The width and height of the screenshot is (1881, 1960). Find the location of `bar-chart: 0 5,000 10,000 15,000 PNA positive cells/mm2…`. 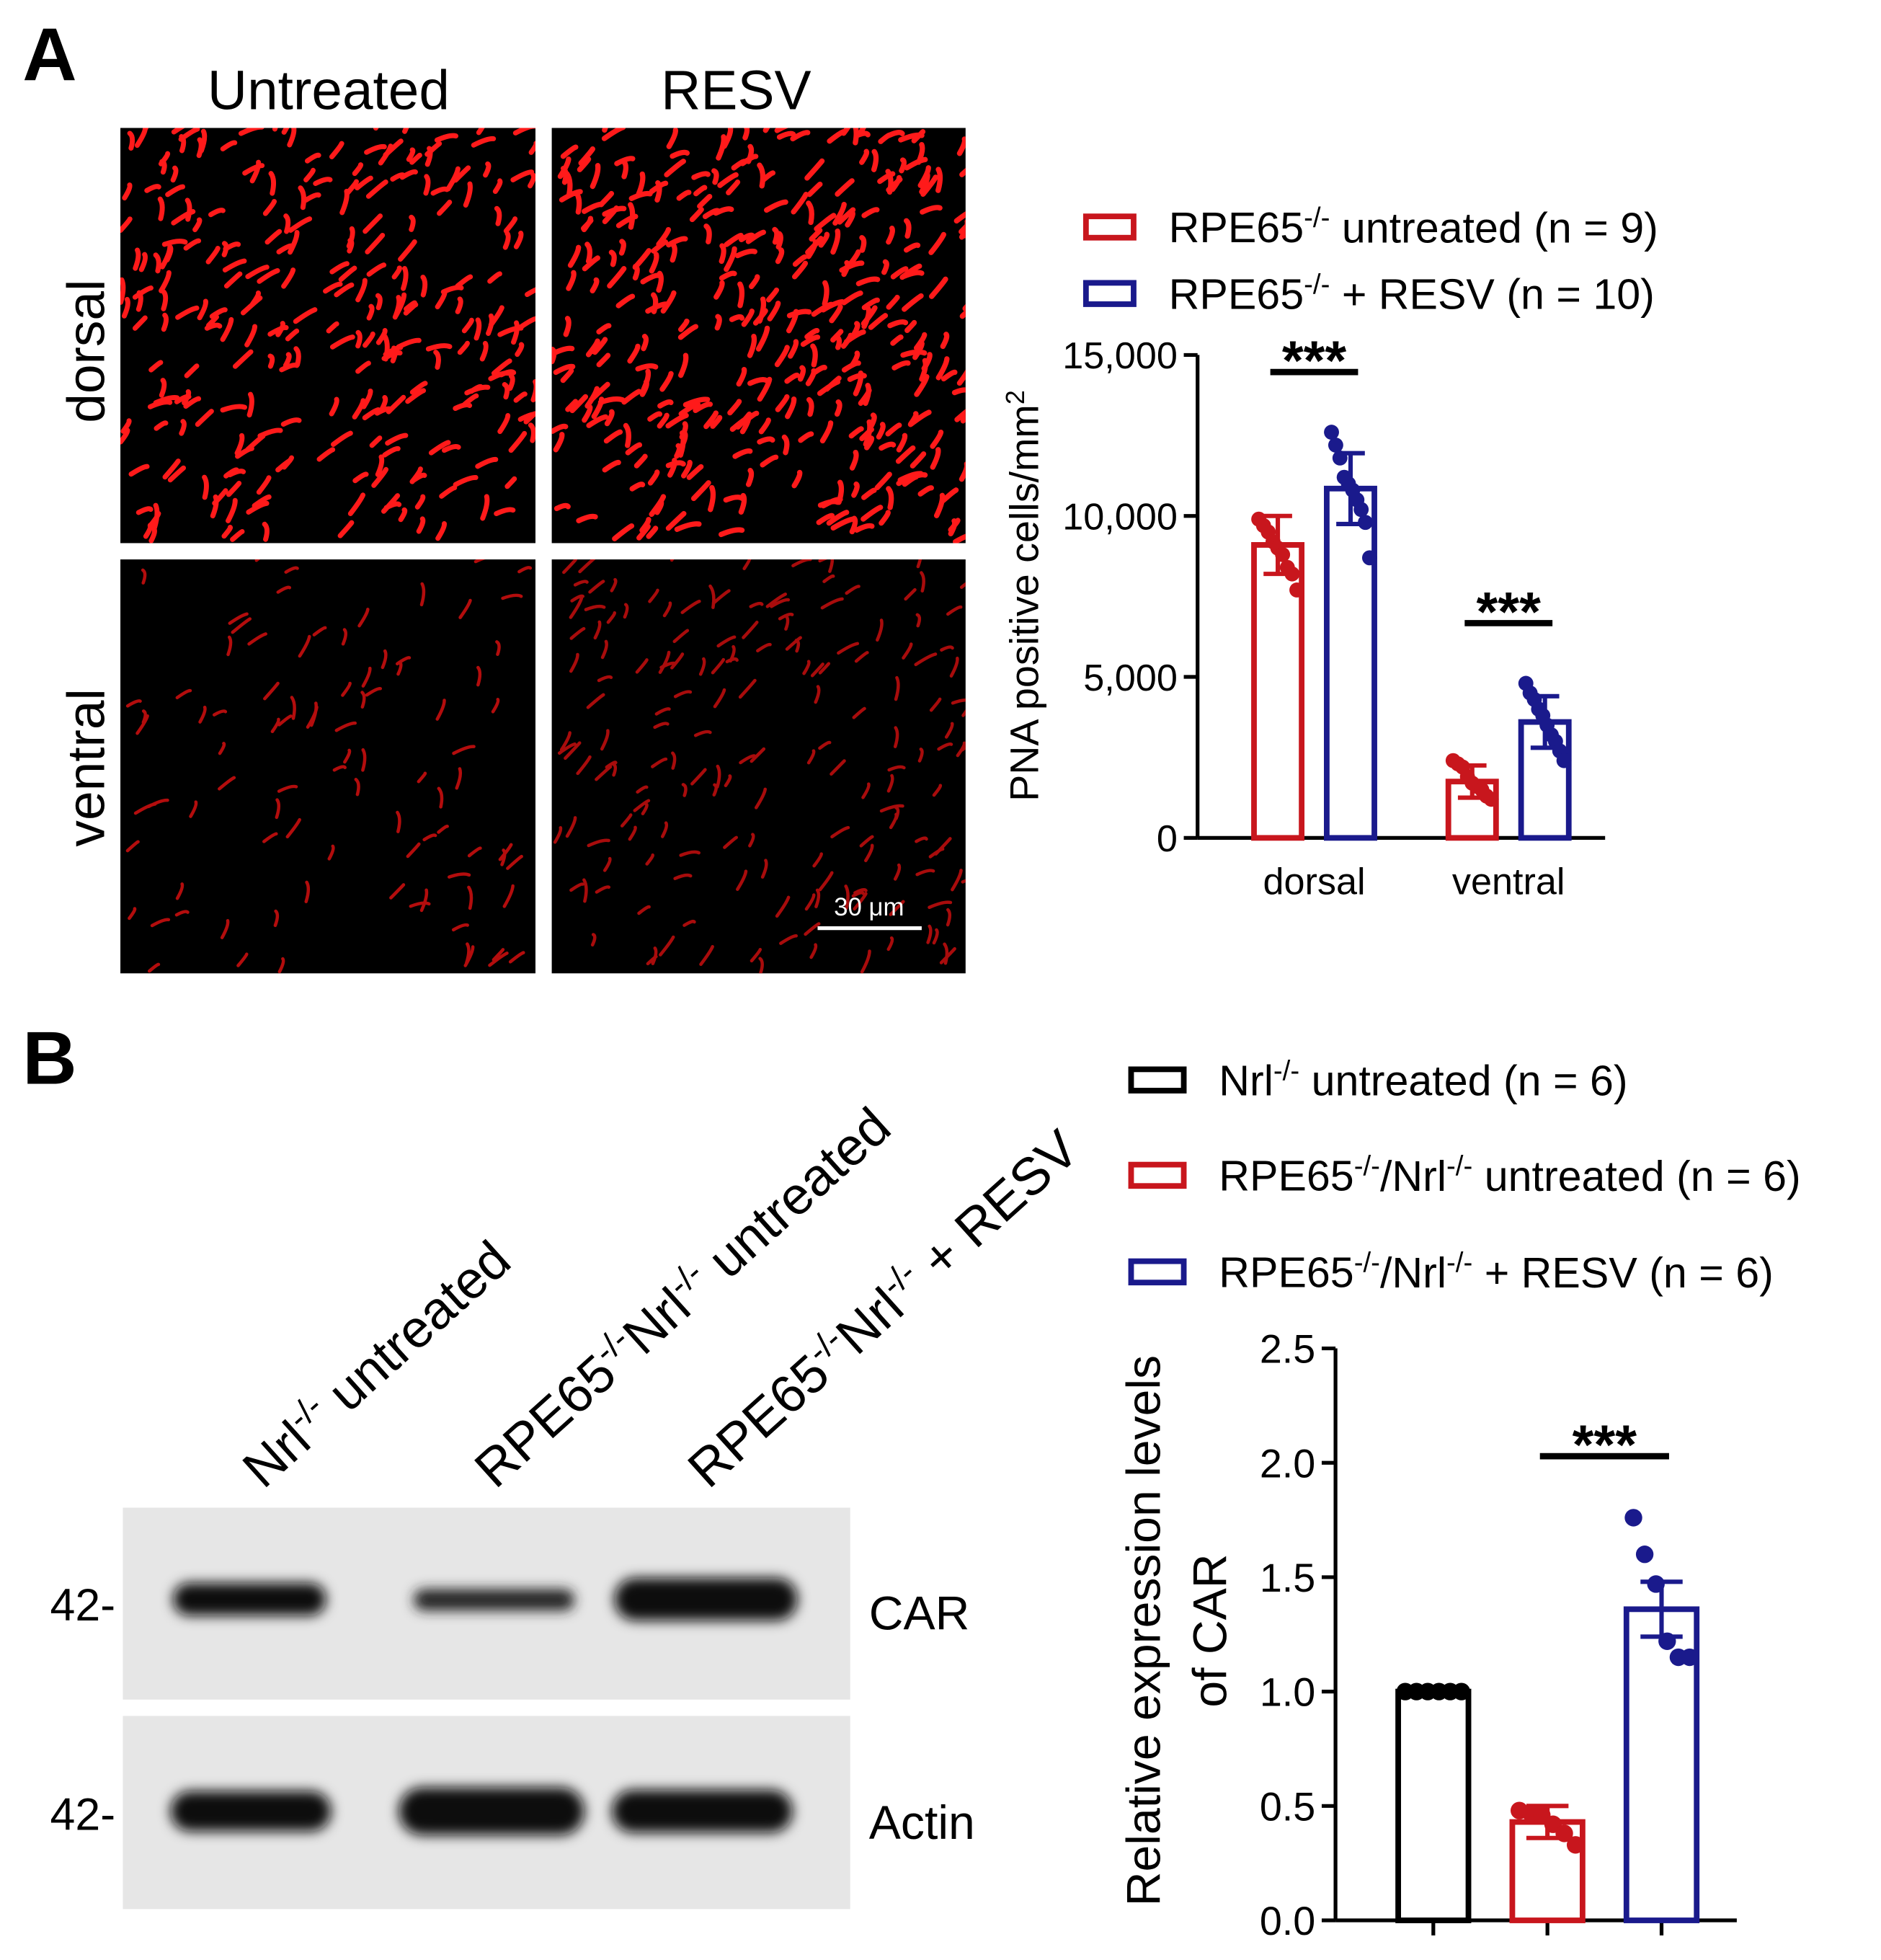

bar-chart: 0 5,000 10,000 15,000 PNA positive cells/mm2… is located at coordinates (1329, 553).